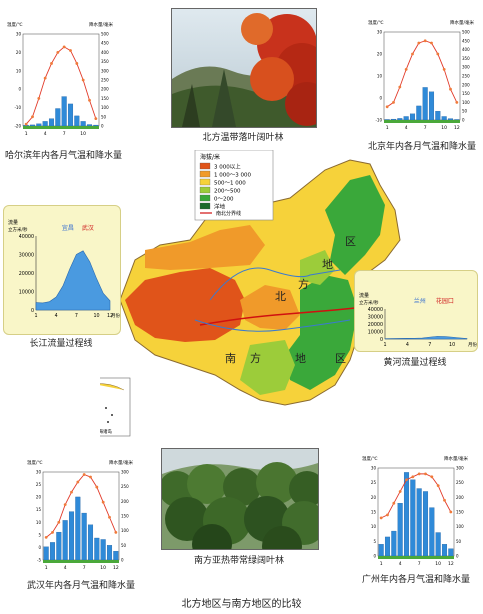 The width and height of the screenshot is (483, 614). I want to click on north-region-char: 北, so click(280, 296).